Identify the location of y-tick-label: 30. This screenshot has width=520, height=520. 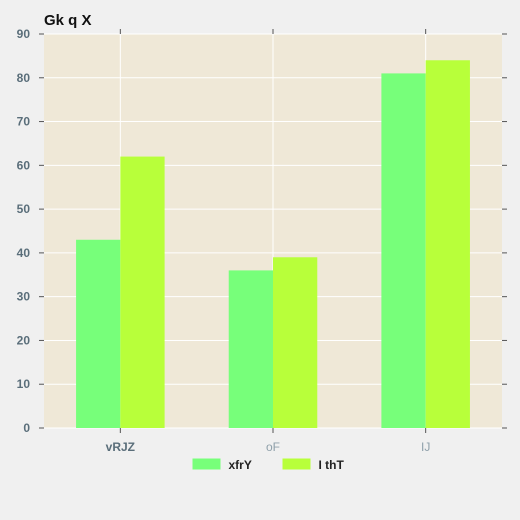
(24, 297).